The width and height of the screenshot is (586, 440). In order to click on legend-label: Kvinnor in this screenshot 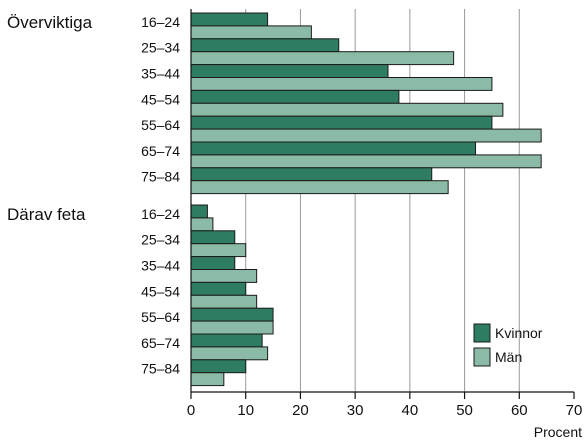, I will do `click(519, 333)`.